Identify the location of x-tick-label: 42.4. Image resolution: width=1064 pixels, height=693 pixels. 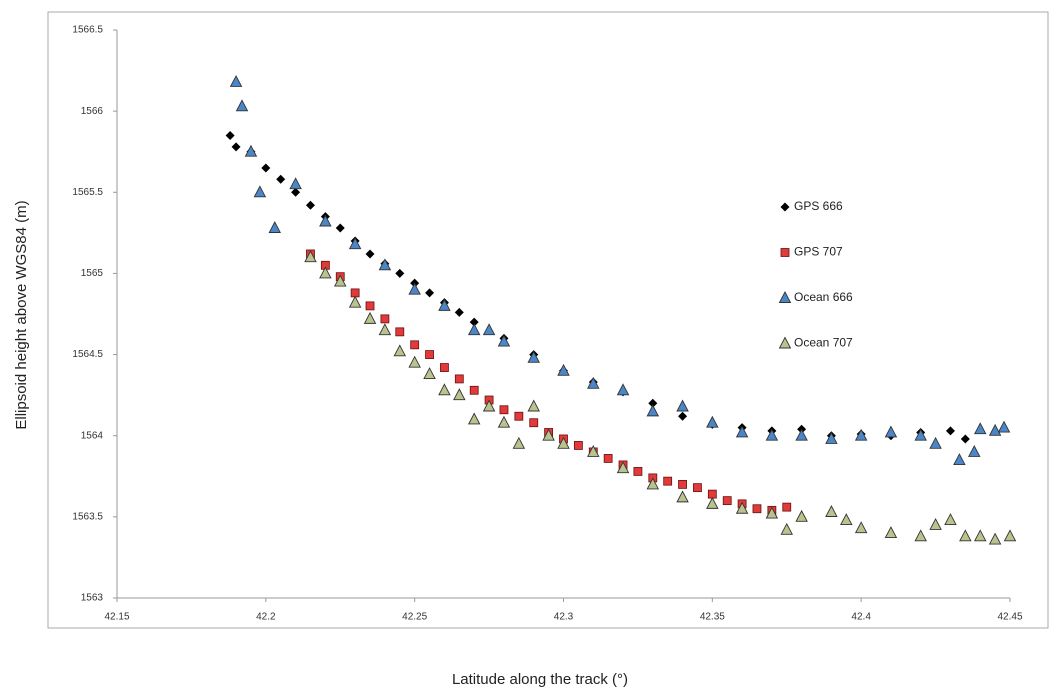
(861, 617).